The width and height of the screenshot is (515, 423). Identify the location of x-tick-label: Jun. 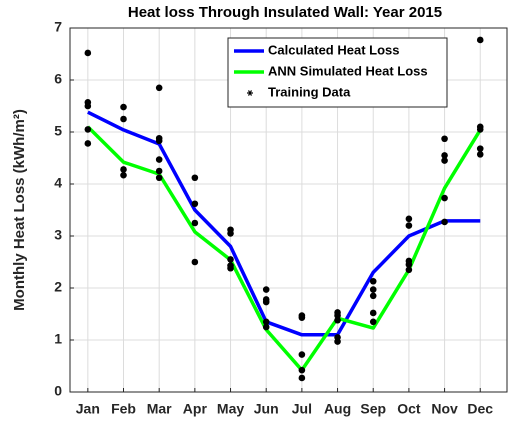
(266, 409).